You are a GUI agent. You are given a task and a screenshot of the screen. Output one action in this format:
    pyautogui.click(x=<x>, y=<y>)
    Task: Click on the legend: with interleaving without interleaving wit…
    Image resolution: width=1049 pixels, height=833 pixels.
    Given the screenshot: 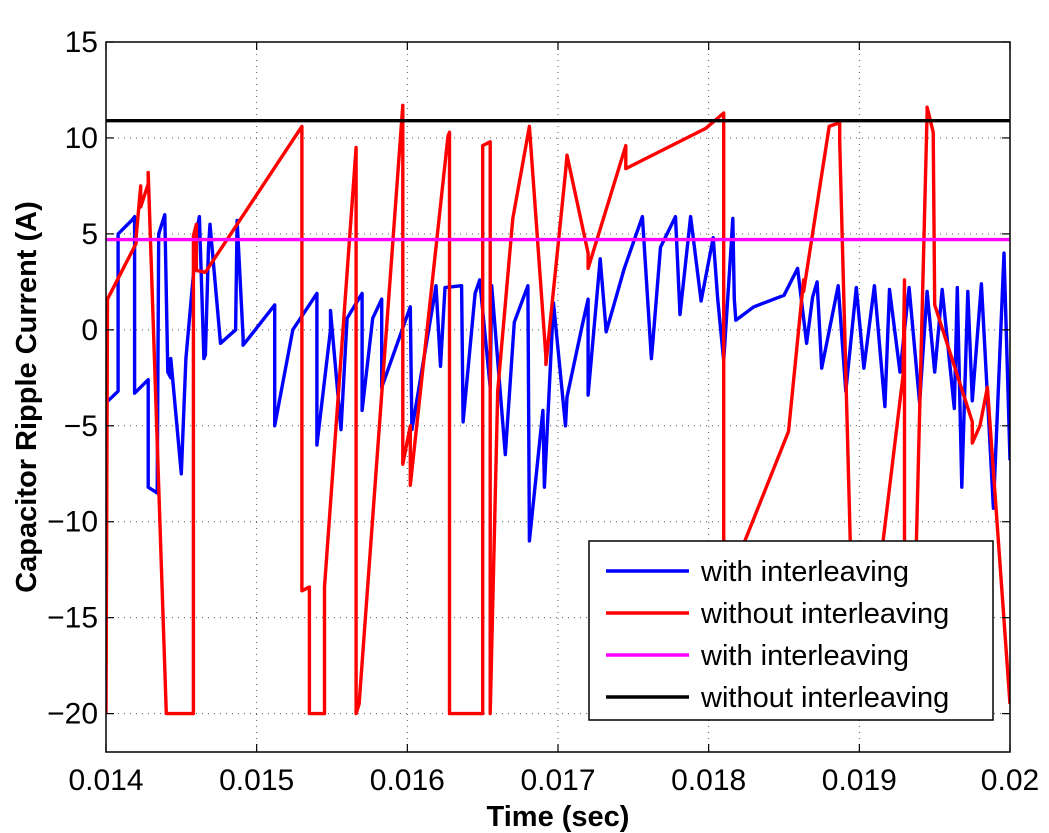 What is the action you would take?
    pyautogui.click(x=791, y=630)
    